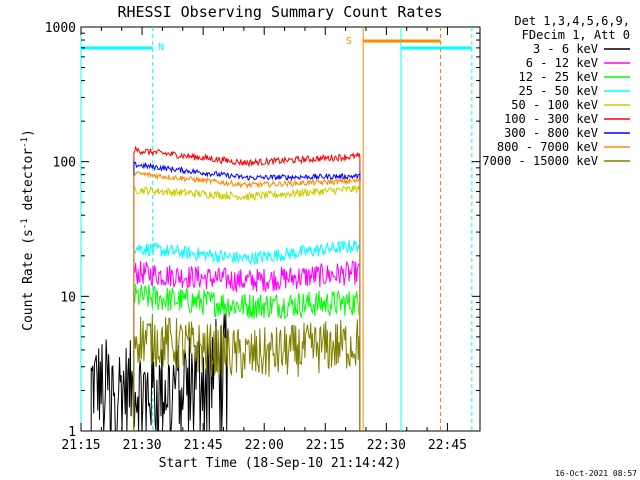 The width and height of the screenshot is (640, 480). Describe the element at coordinates (161, 47) in the screenshot. I see `annotation-n: N` at that location.